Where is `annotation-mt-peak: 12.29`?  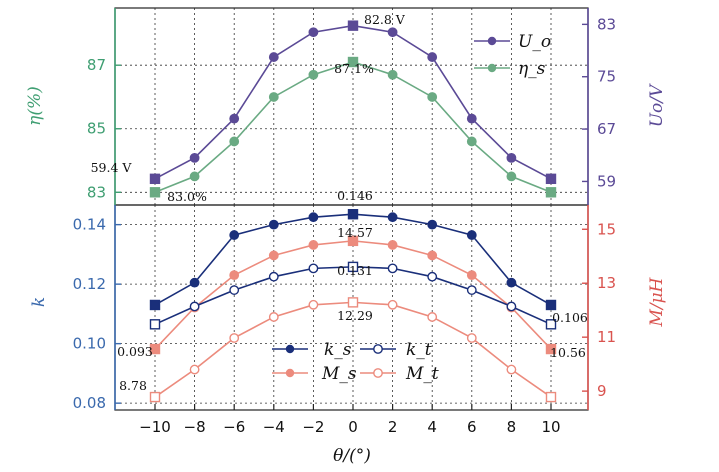 annotation-mt-peak: 12.29 is located at coordinates (355, 315).